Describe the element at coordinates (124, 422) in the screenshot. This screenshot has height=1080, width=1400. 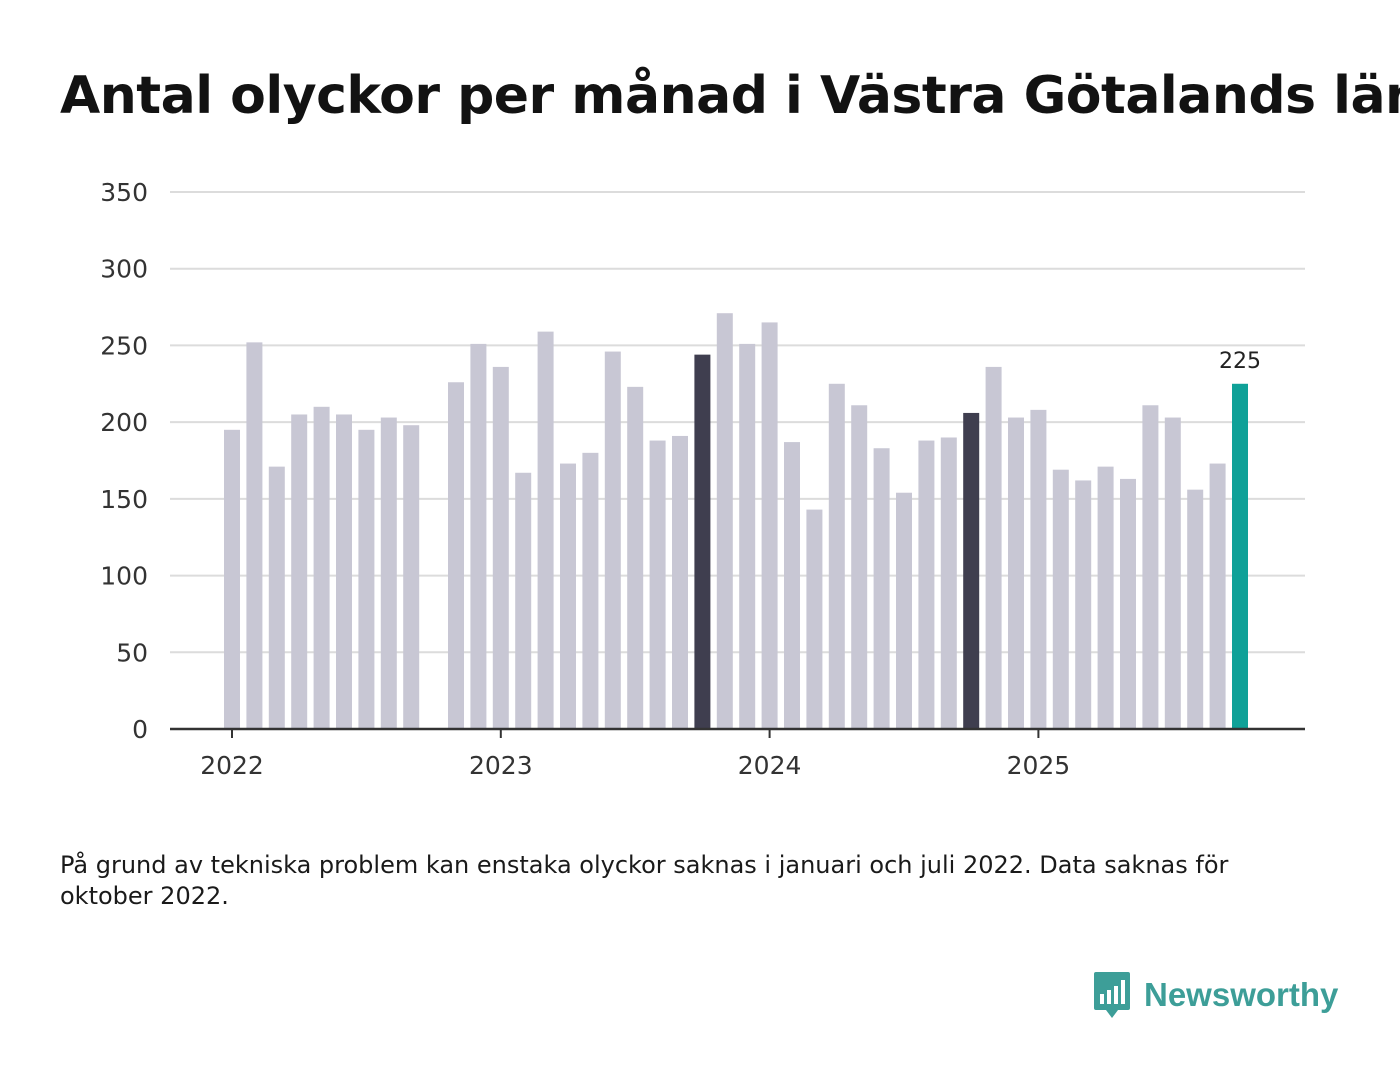
I see `y-tick-label: 200` at that location.